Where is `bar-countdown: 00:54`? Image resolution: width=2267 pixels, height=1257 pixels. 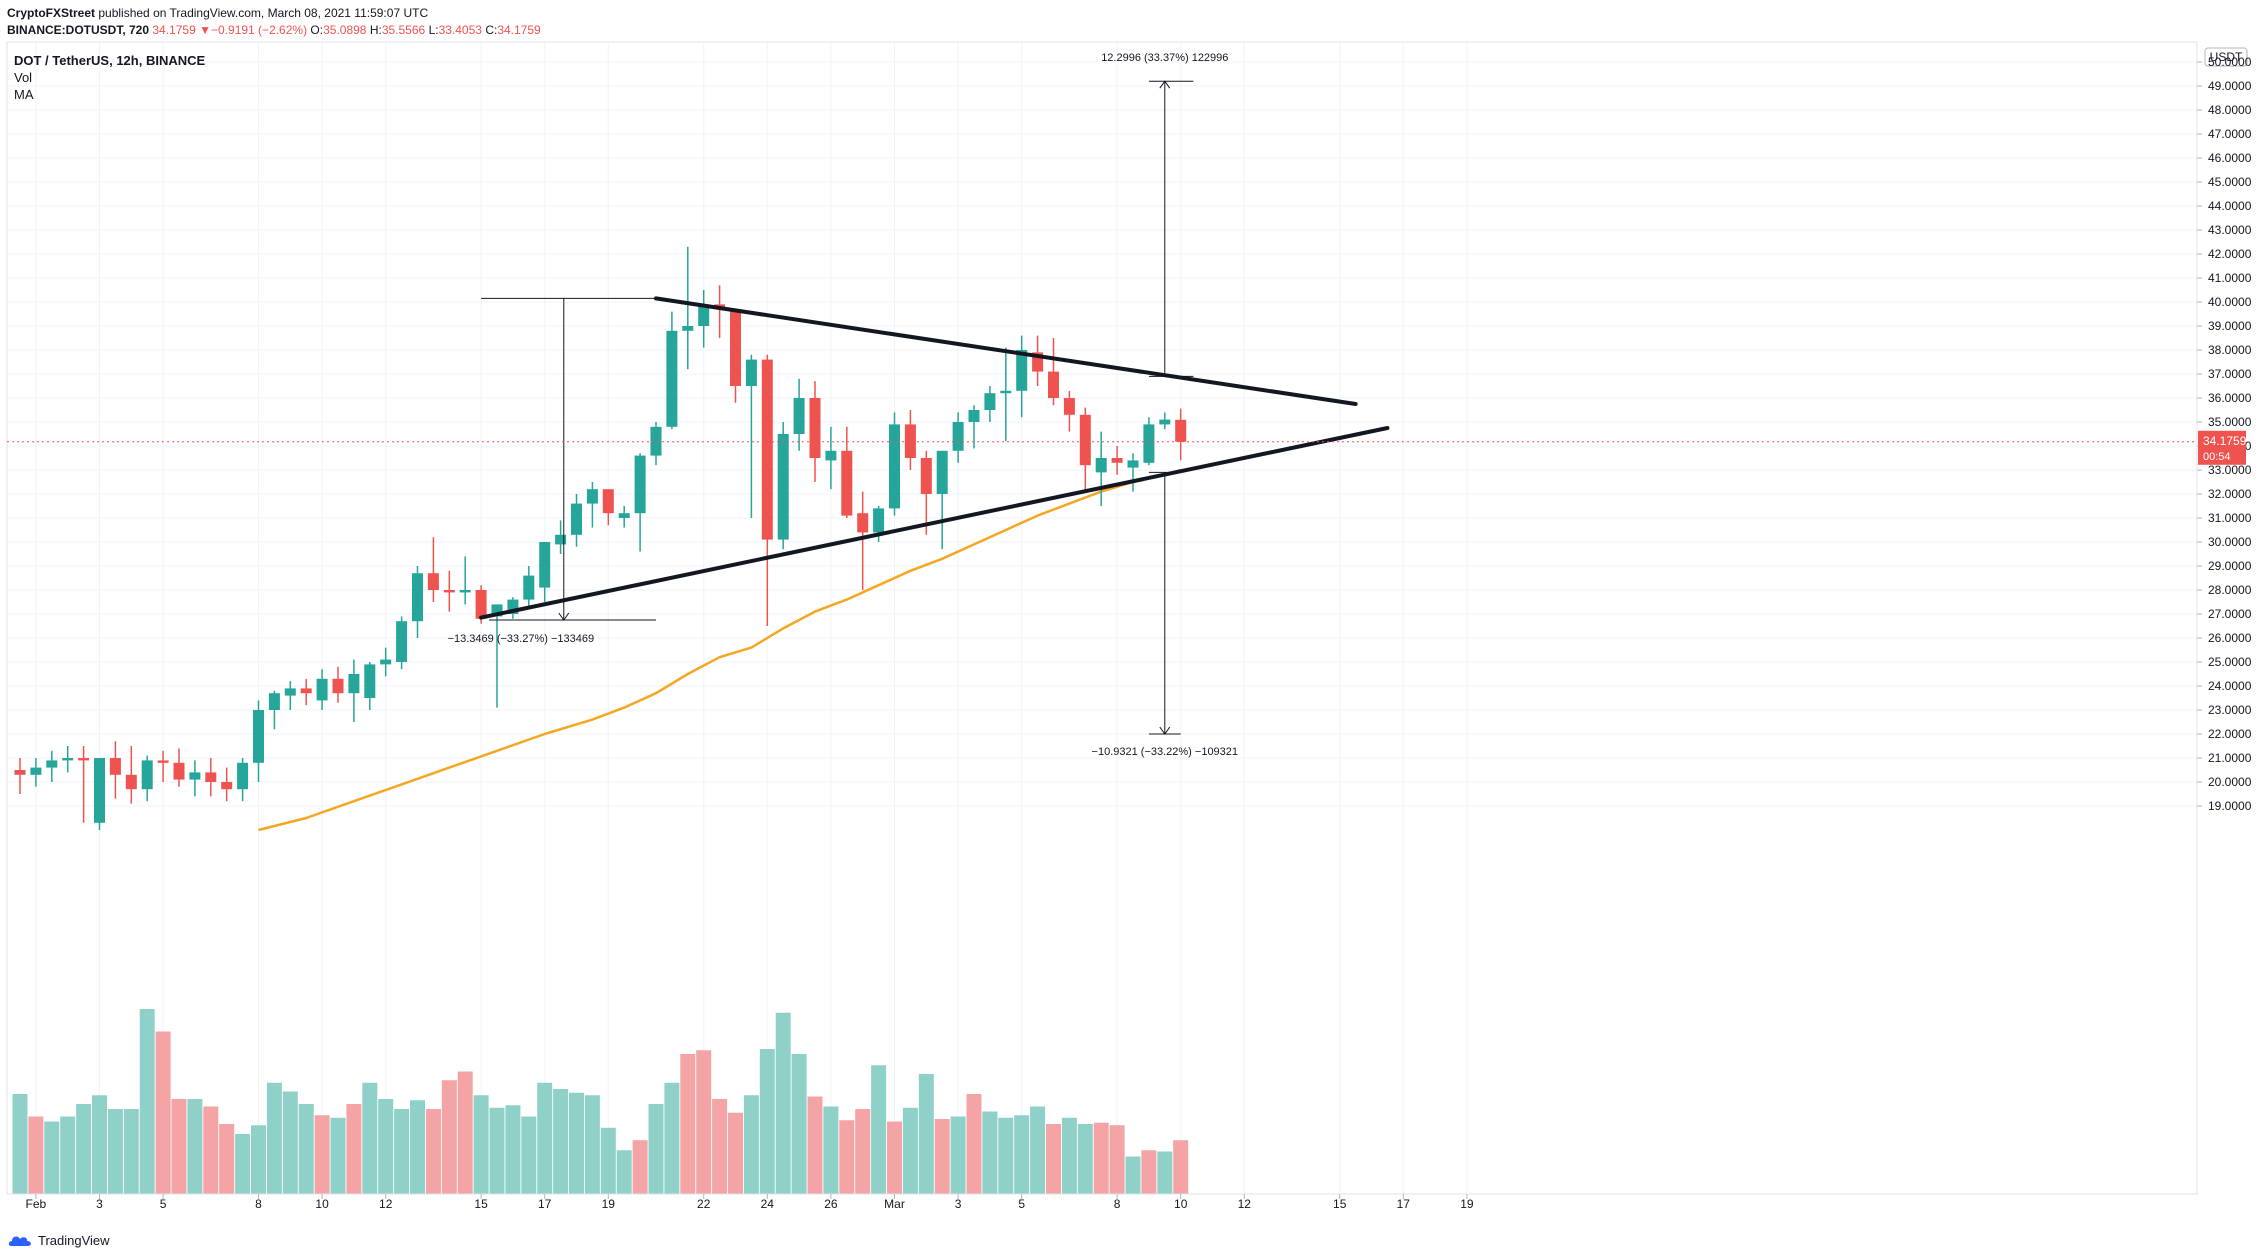 bar-countdown: 00:54 is located at coordinates (2217, 457).